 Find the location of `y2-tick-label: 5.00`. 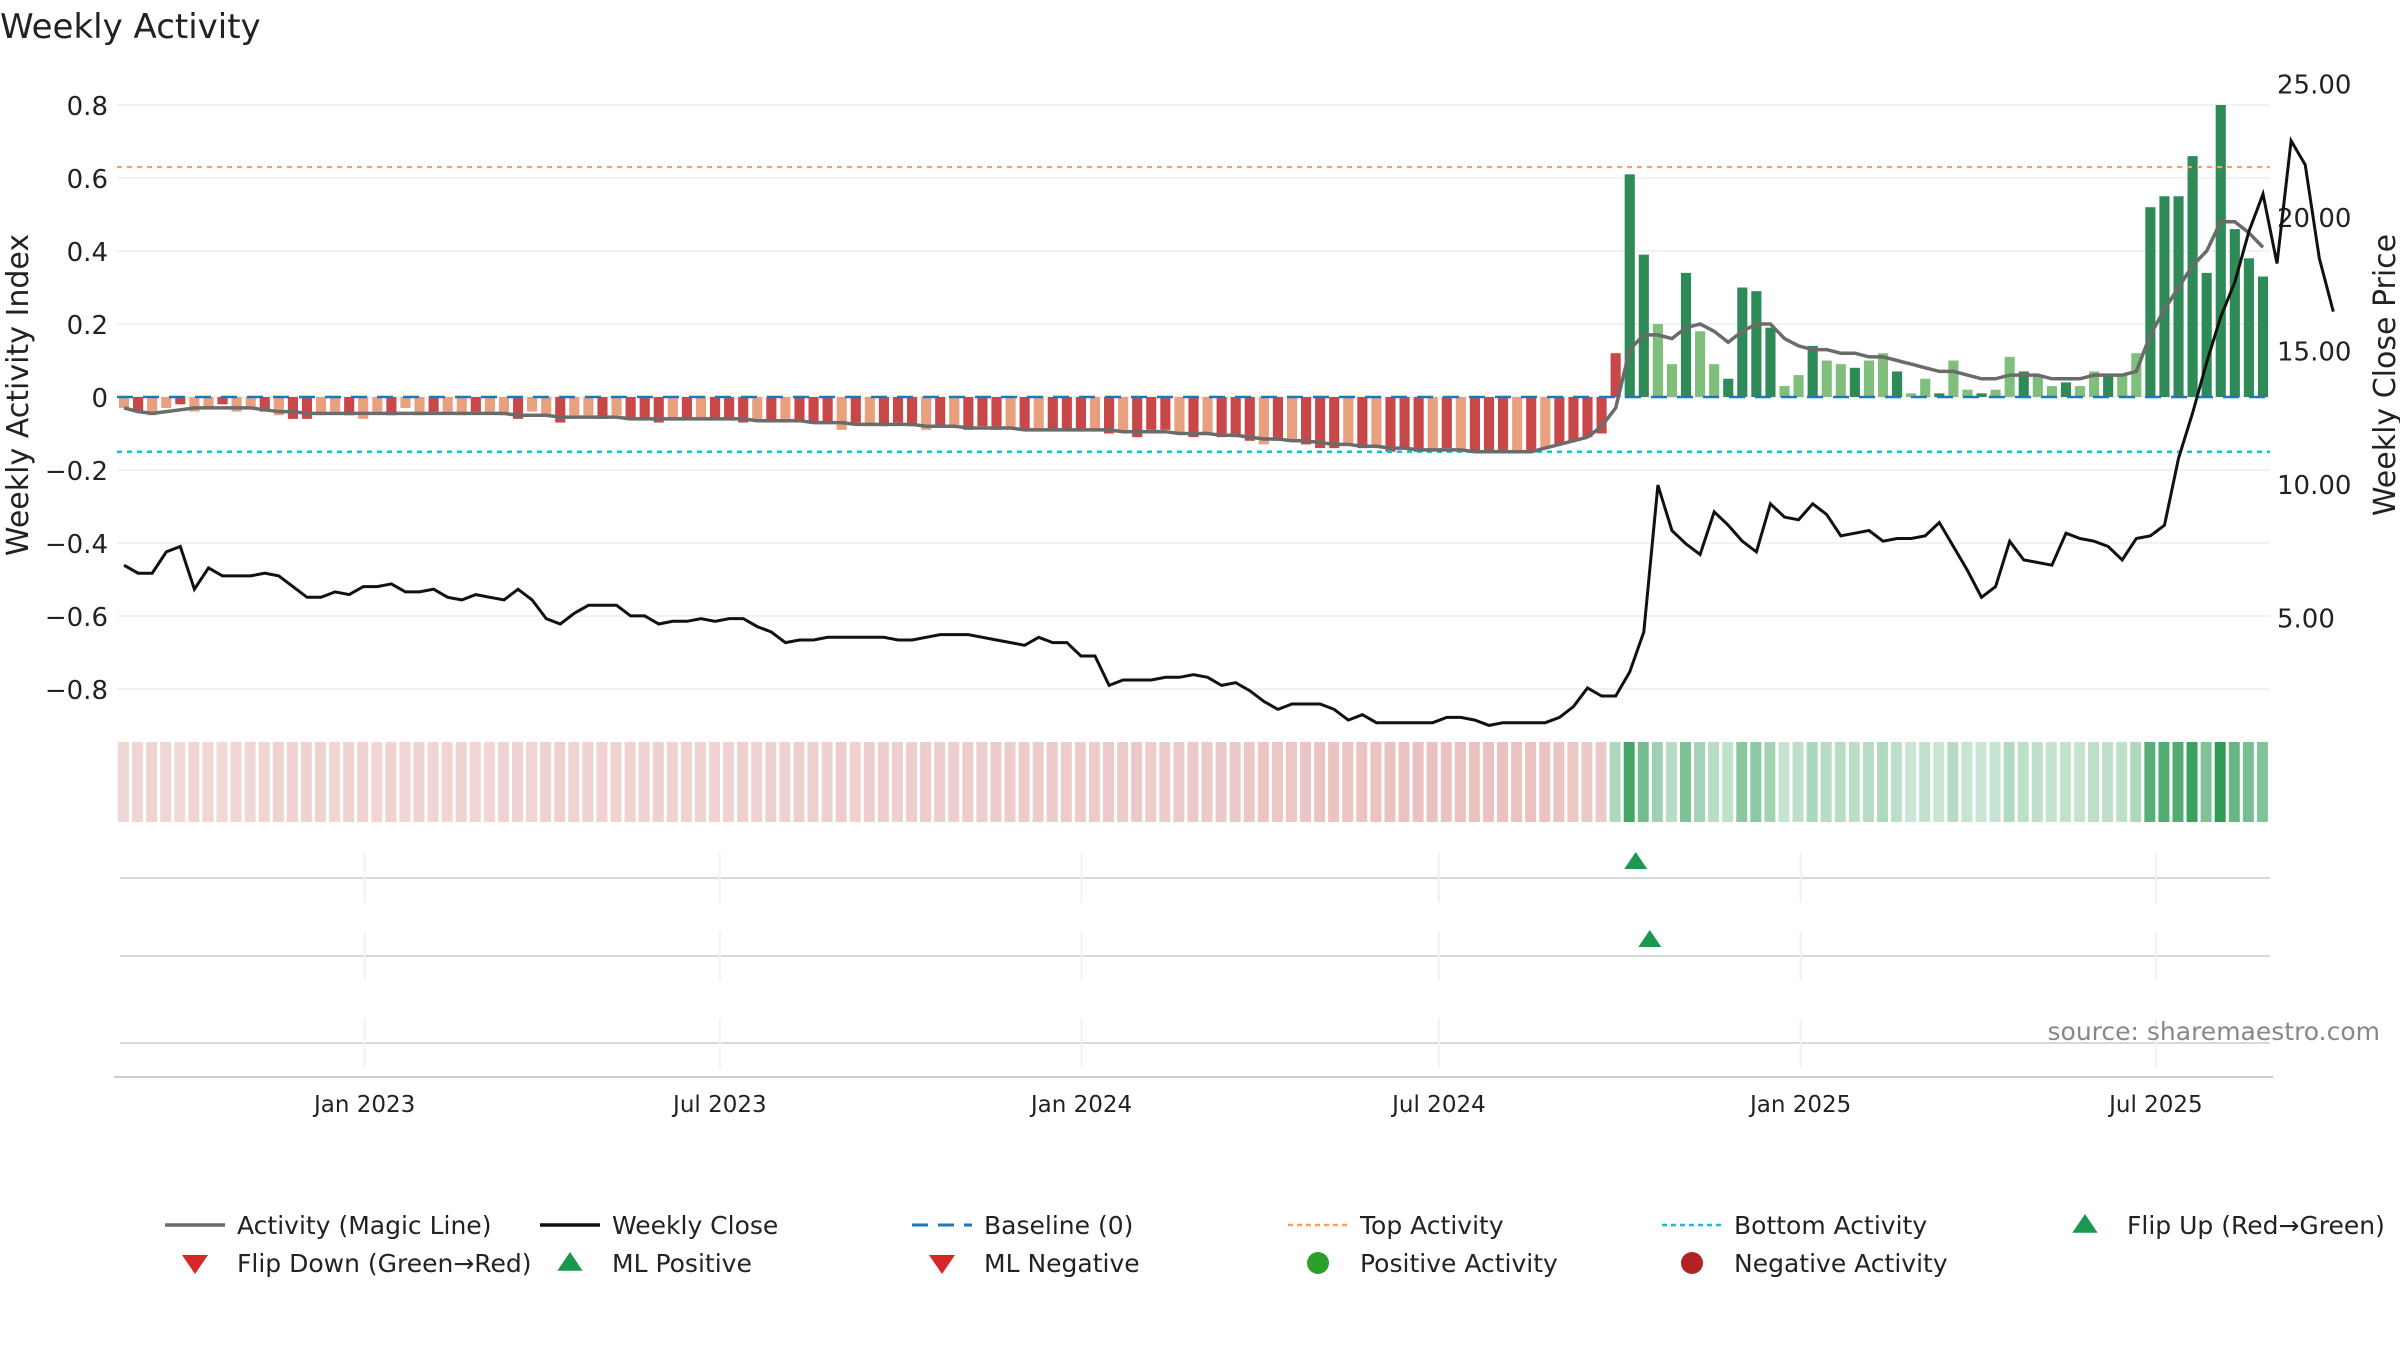

y2-tick-label: 5.00 is located at coordinates (2306, 620).